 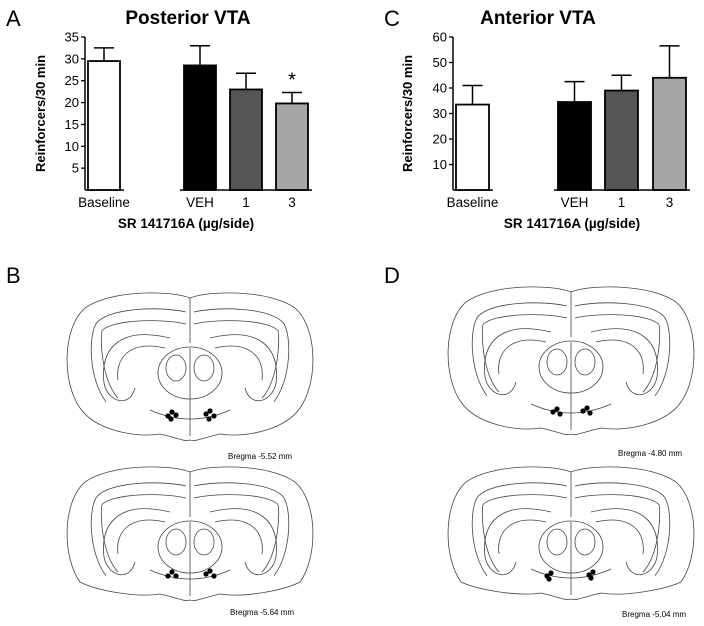 What do you see at coordinates (440, 164) in the screenshot?
I see `y-tick-label: 10` at bounding box center [440, 164].